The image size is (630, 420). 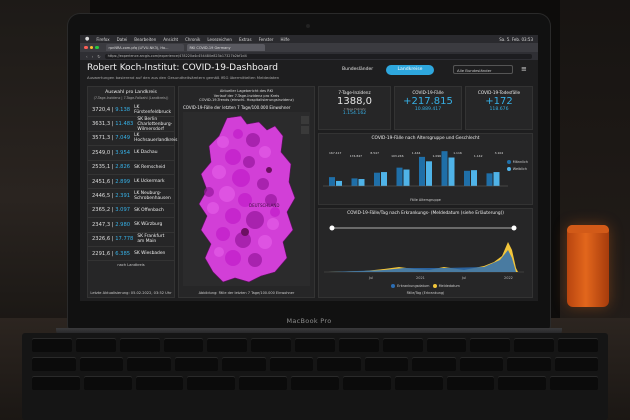 What do you see at coordinates (91, 47) in the screenshot?
I see `minimize-window-icon` at bounding box center [91, 47].